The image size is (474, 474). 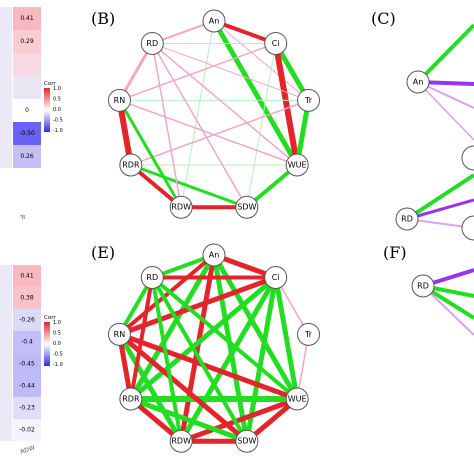 I want to click on heat-cell-value: -0.44, so click(x=27, y=386).